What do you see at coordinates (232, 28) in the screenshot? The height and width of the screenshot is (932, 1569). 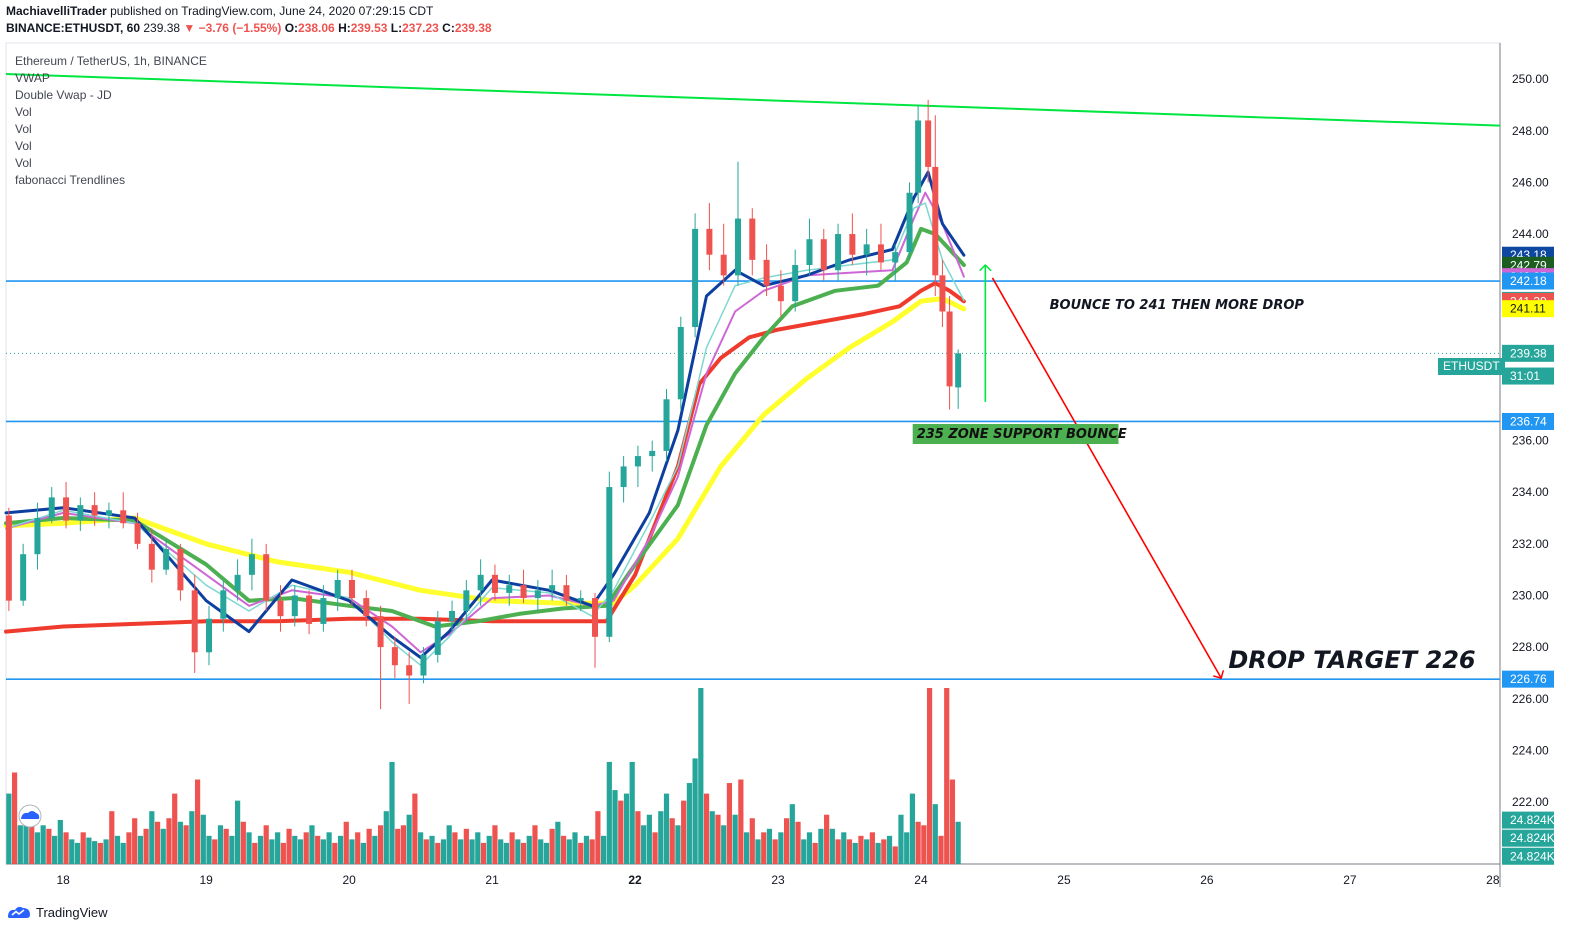 I see `price-change: ▼ −3.76 (−1.55%)` at bounding box center [232, 28].